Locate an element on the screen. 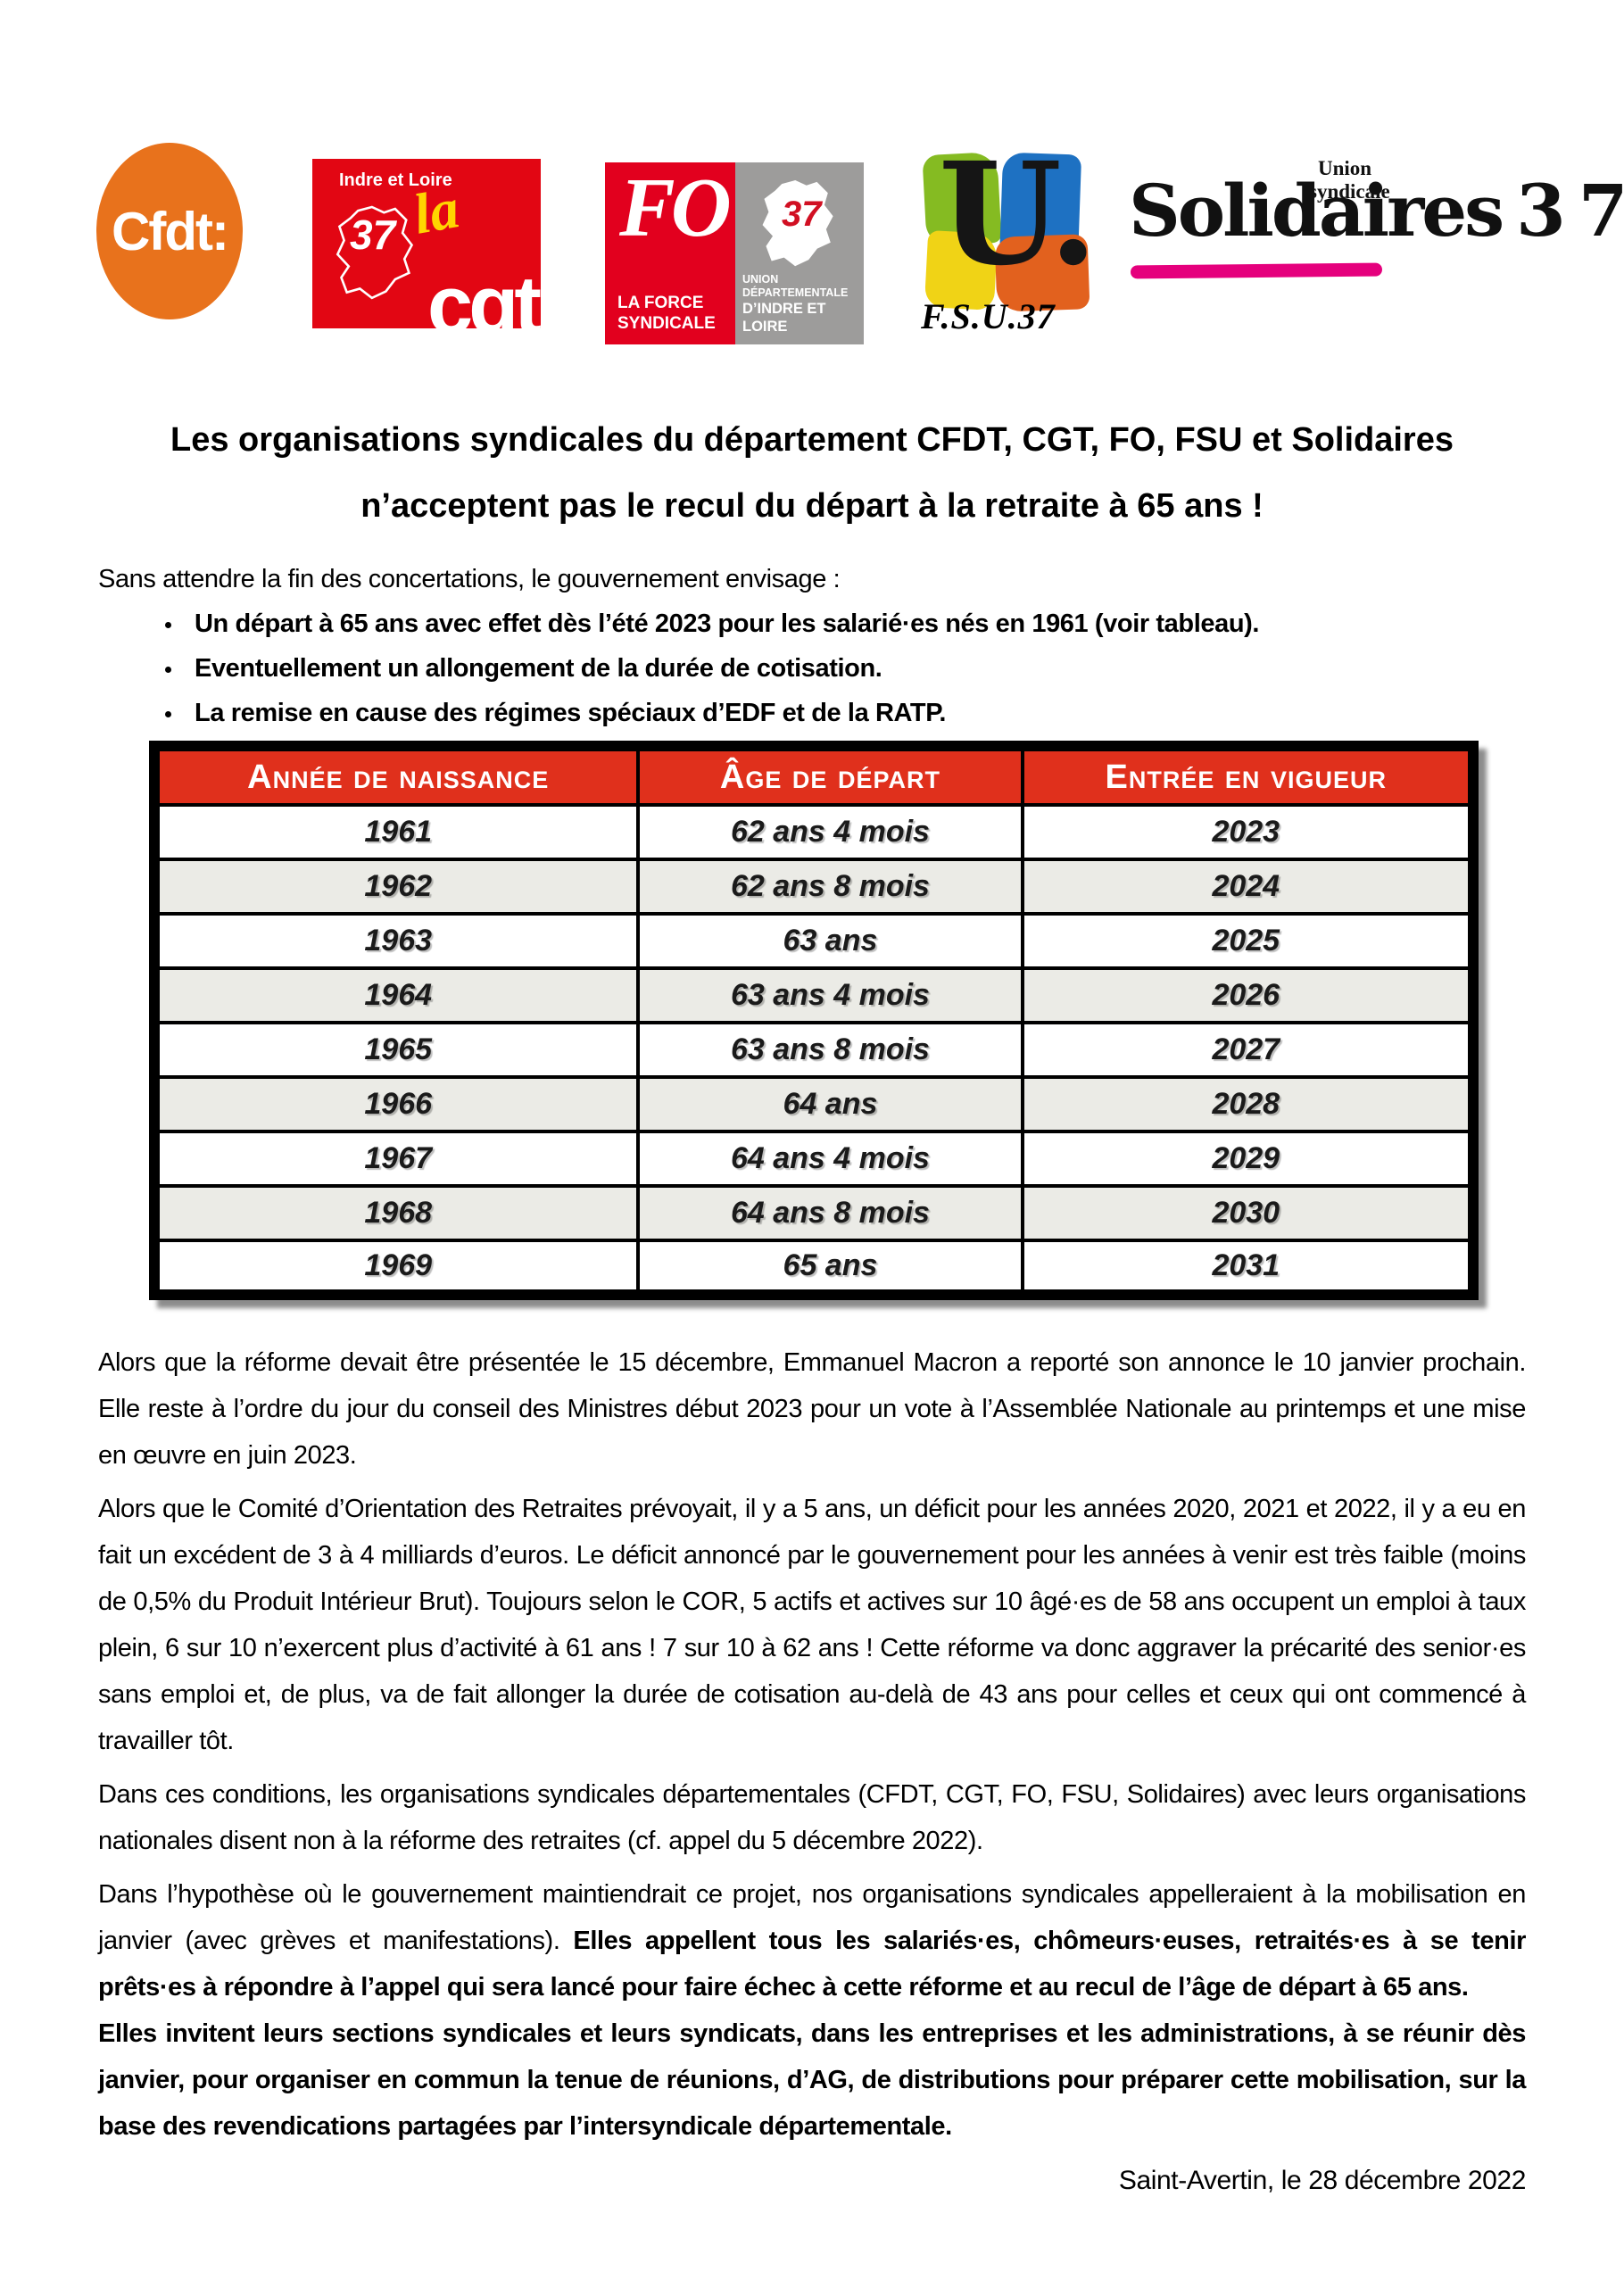 This screenshot has width=1624, height=2296. cgt-region-label: Indre et Loire is located at coordinates (395, 180).